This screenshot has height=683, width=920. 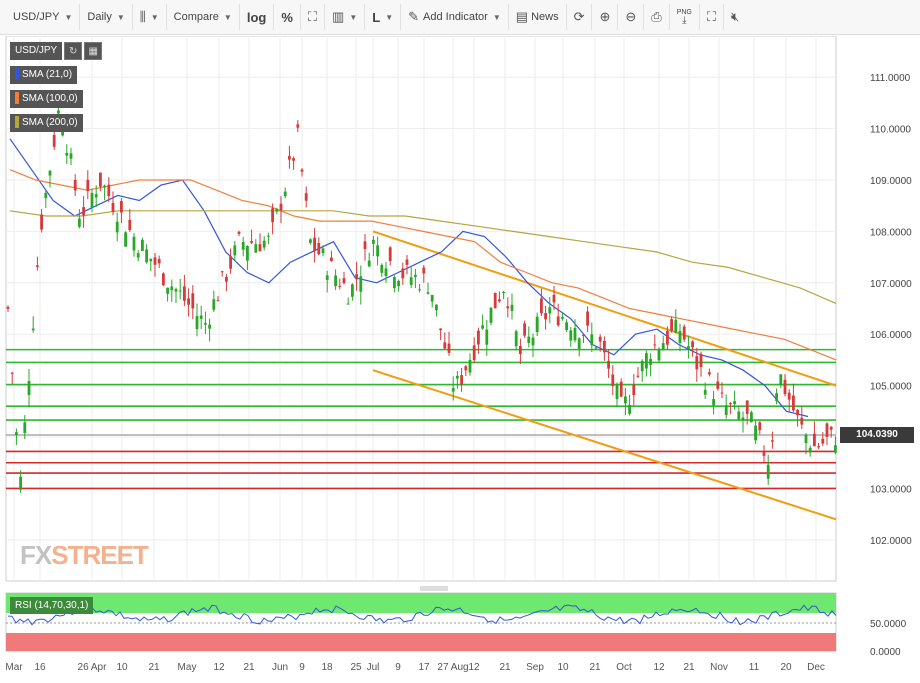 What do you see at coordinates (505, 667) in the screenshot?
I see `x-tick-label: 21` at bounding box center [505, 667].